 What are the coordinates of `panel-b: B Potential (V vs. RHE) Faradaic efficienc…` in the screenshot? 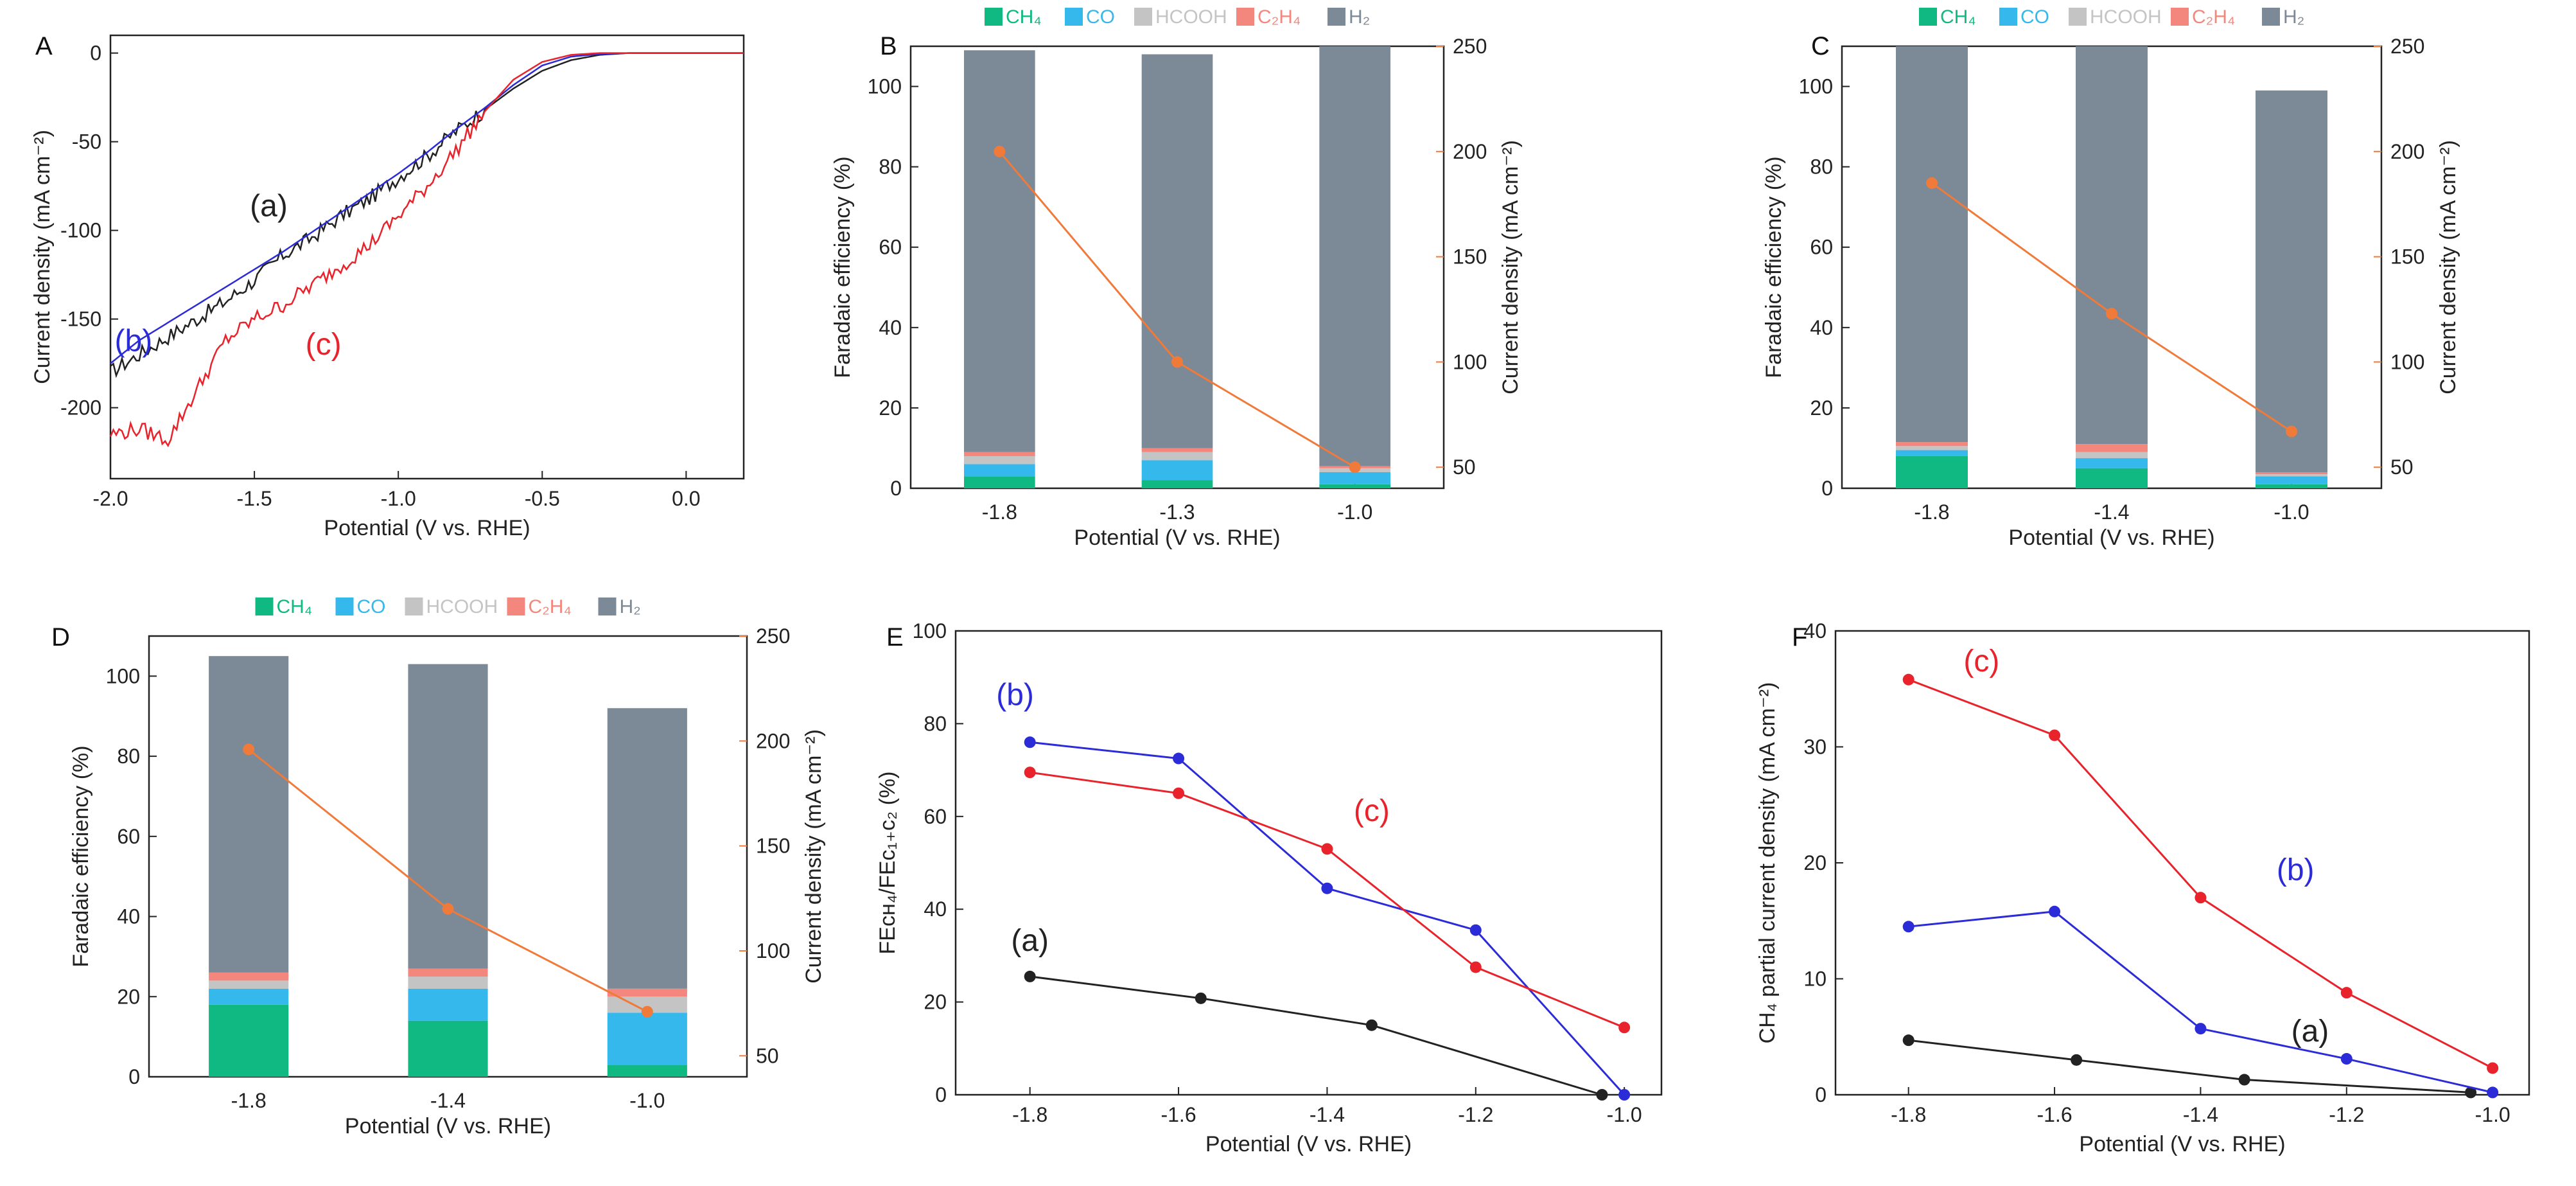 It's located at (1176, 278).